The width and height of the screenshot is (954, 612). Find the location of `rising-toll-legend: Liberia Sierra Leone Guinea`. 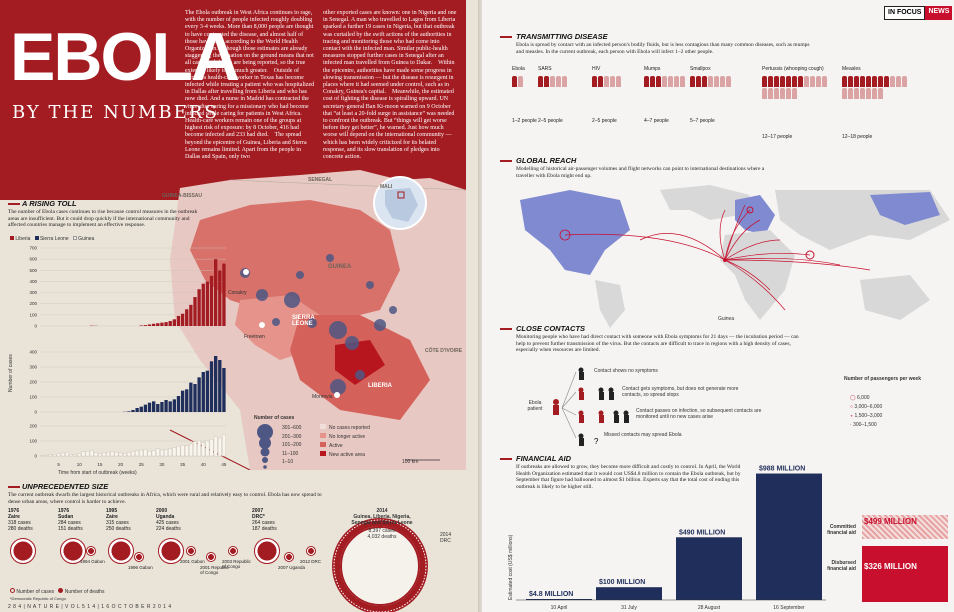

rising-toll-legend: Liberia Sierra Leone Guinea is located at coordinates (52, 239).